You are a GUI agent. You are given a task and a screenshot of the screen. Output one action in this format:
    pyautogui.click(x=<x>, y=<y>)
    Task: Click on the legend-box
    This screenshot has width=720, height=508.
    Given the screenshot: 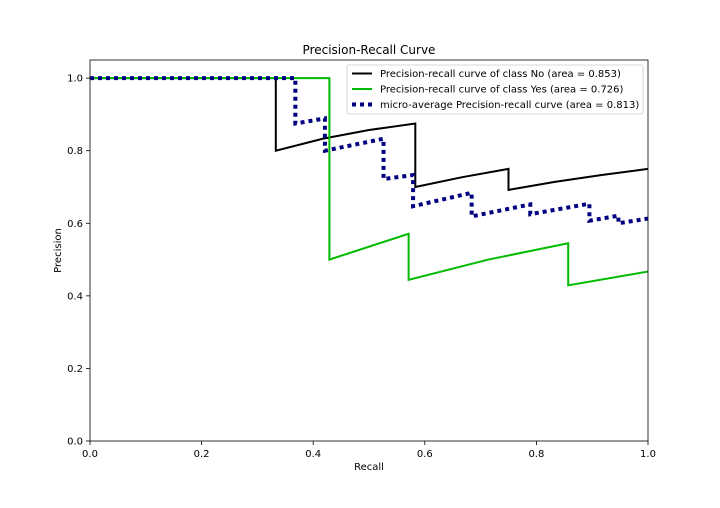 What is the action you would take?
    pyautogui.click(x=495, y=89)
    